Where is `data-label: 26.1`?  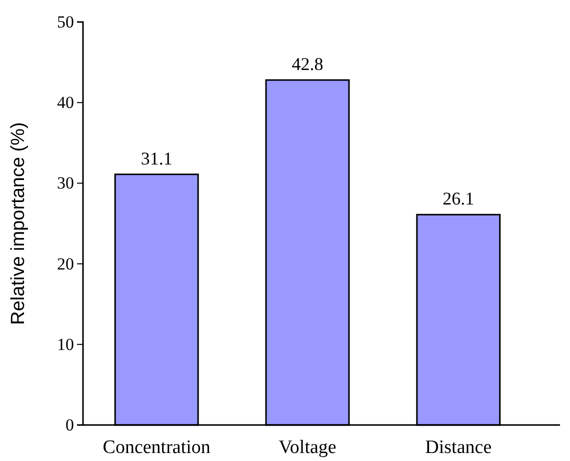
data-label: 26.1 is located at coordinates (458, 198).